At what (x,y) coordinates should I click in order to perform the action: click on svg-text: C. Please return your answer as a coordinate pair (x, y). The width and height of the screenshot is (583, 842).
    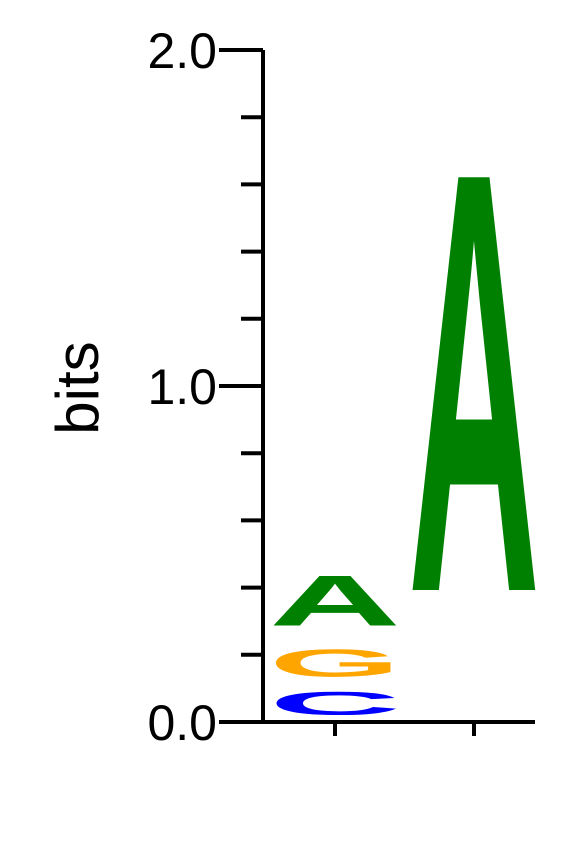
    Looking at the image, I should click on (335, 703).